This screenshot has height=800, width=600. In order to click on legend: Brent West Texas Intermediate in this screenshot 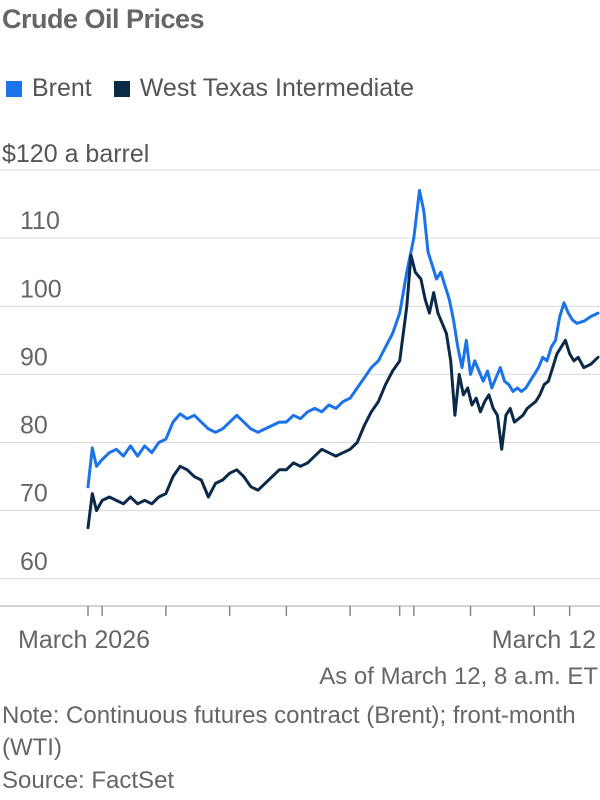, I will do `click(221, 88)`.